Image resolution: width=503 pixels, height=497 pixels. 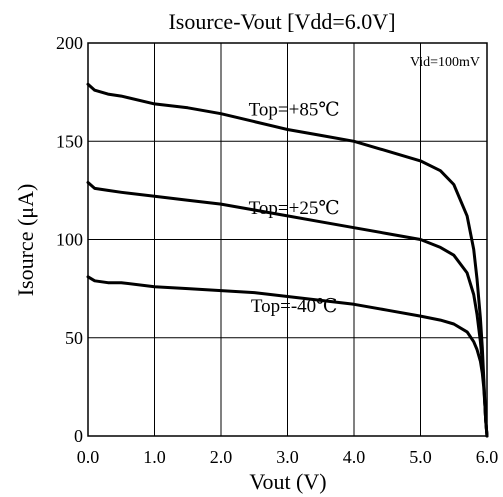 What do you see at coordinates (354, 457) in the screenshot?
I see `x-tick-label: 4.0` at bounding box center [354, 457].